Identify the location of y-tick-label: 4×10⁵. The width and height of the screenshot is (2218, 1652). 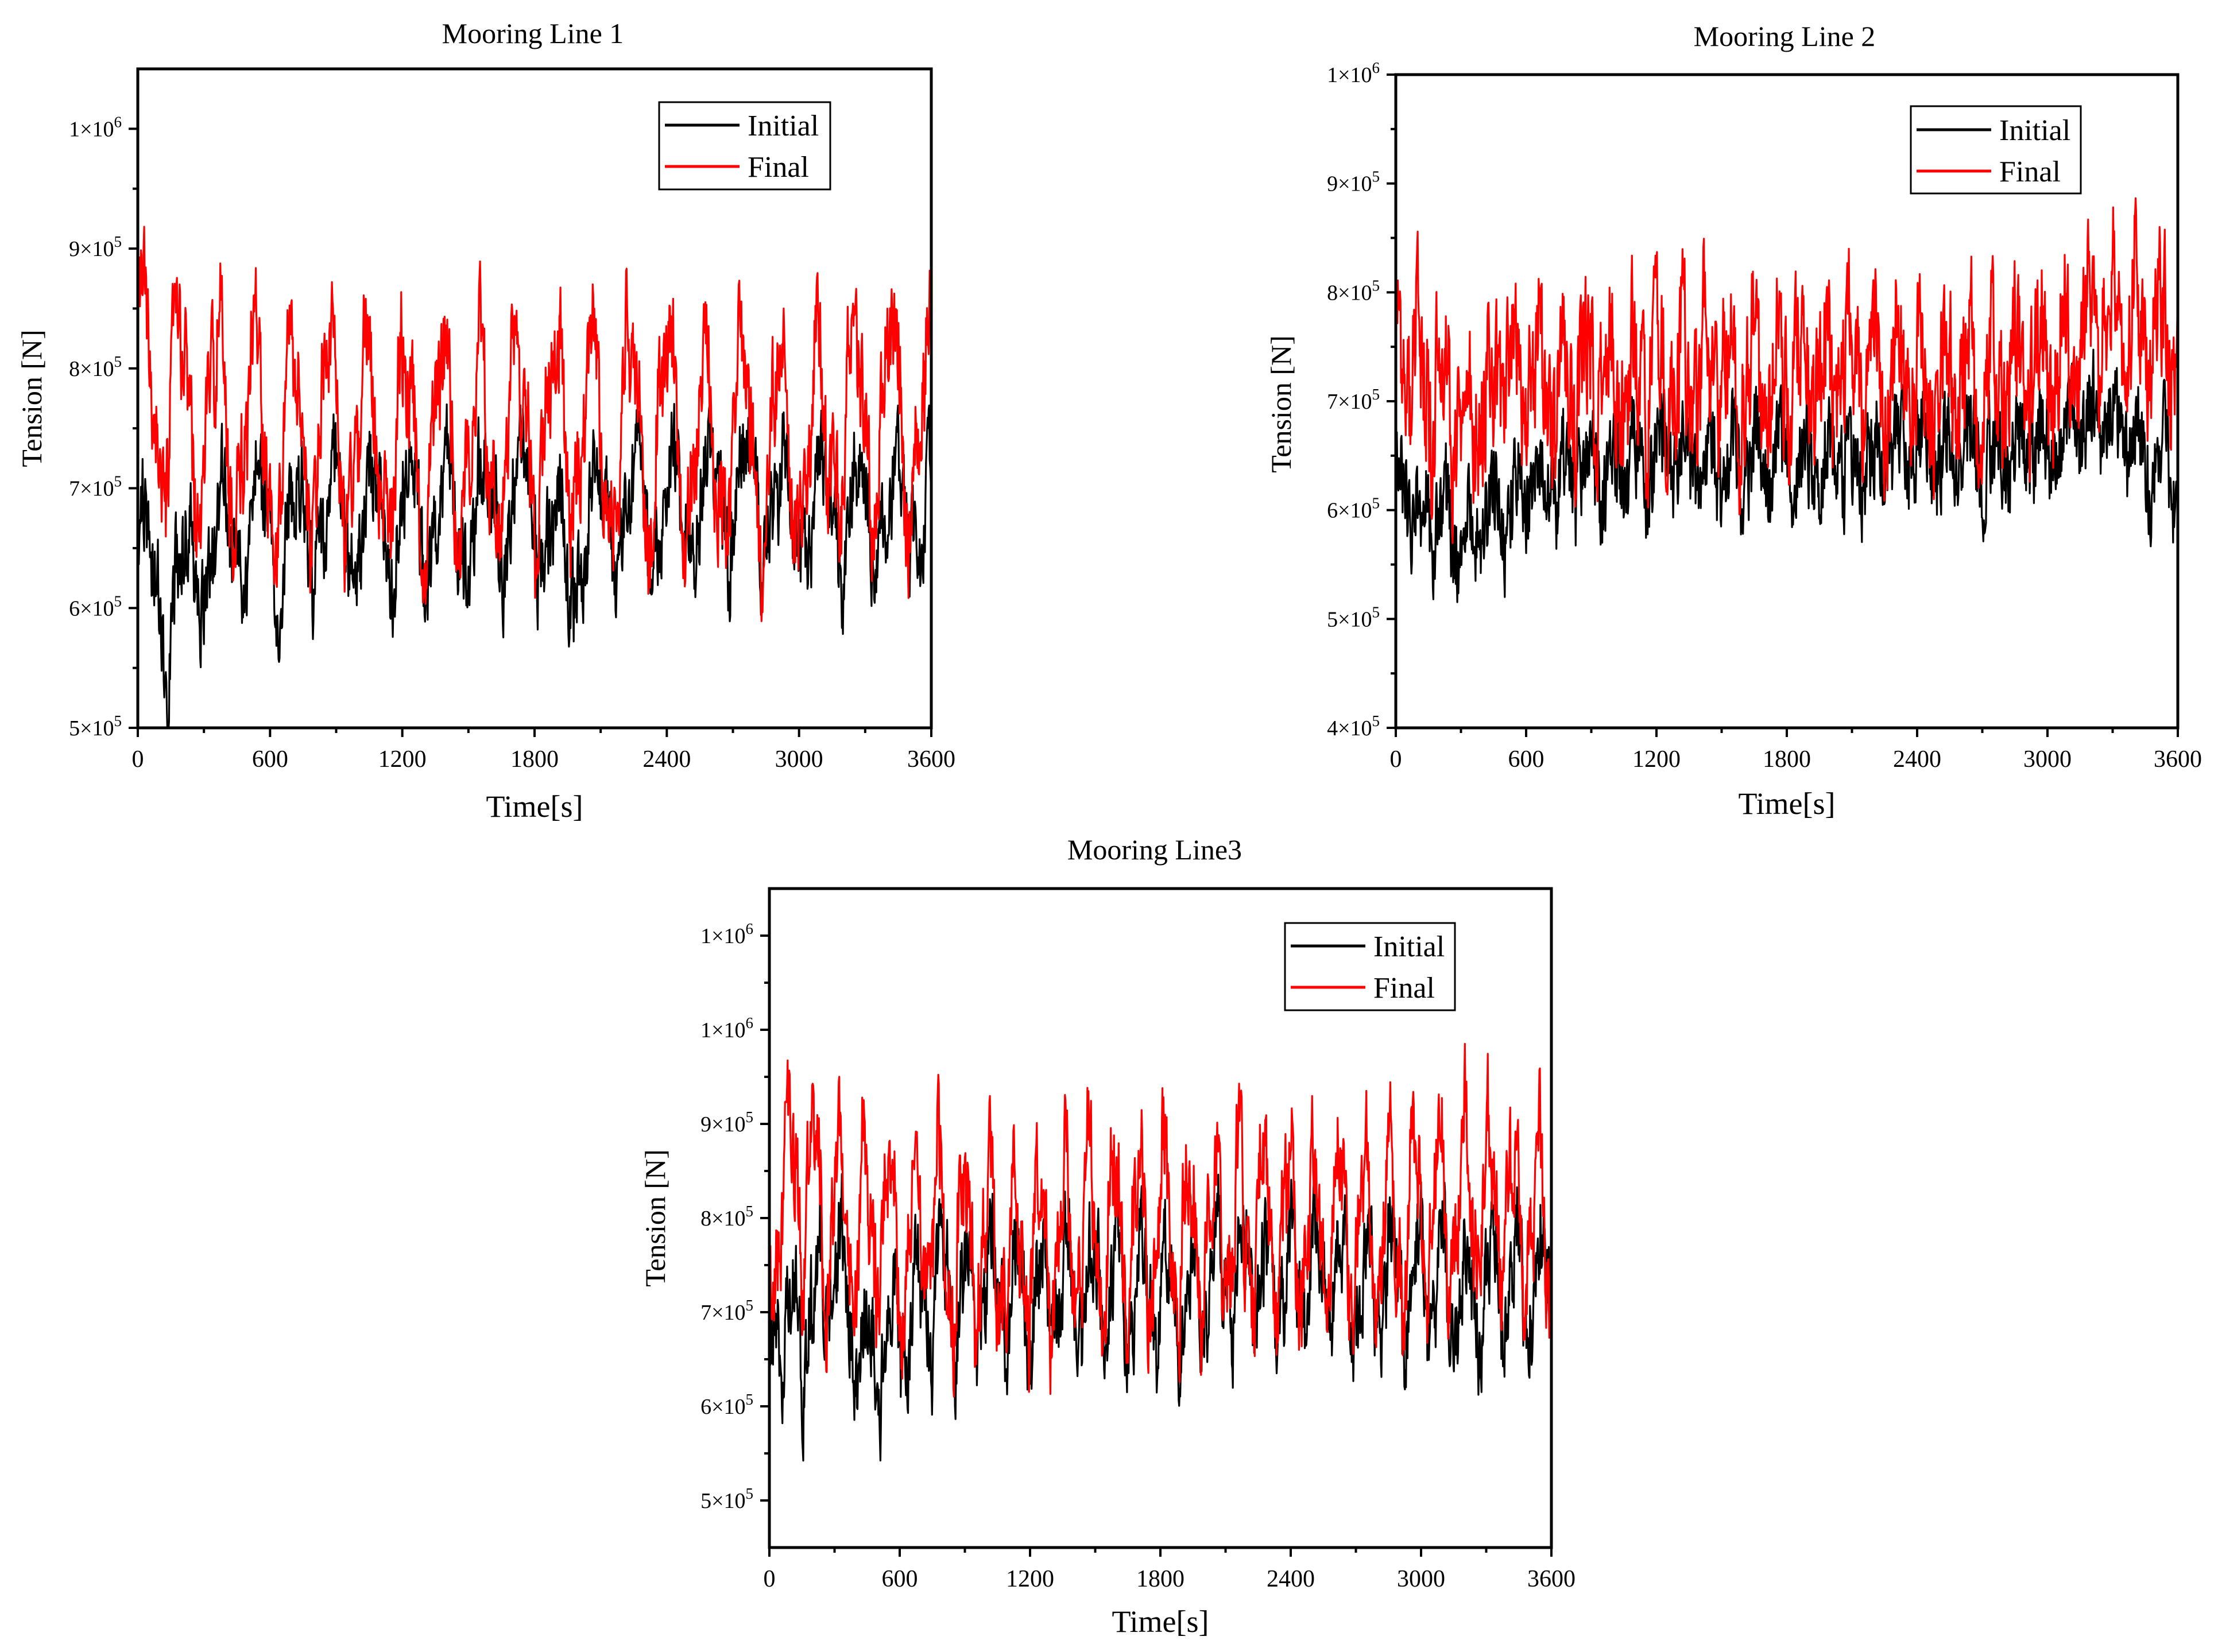
(1353, 726).